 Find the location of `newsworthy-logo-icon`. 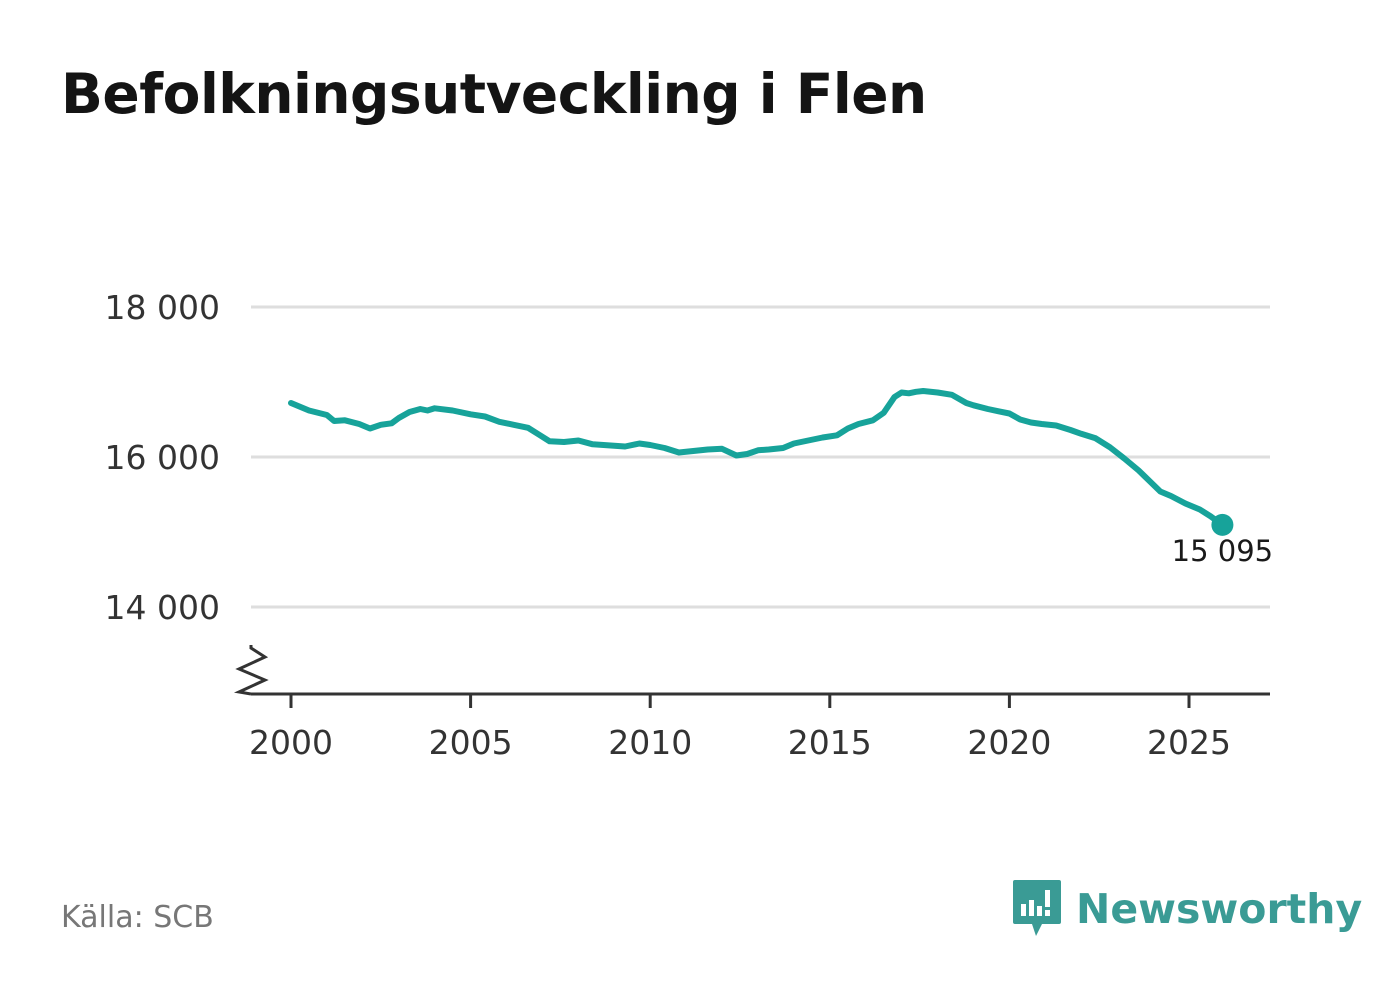

newsworthy-logo-icon is located at coordinates (1037, 908).